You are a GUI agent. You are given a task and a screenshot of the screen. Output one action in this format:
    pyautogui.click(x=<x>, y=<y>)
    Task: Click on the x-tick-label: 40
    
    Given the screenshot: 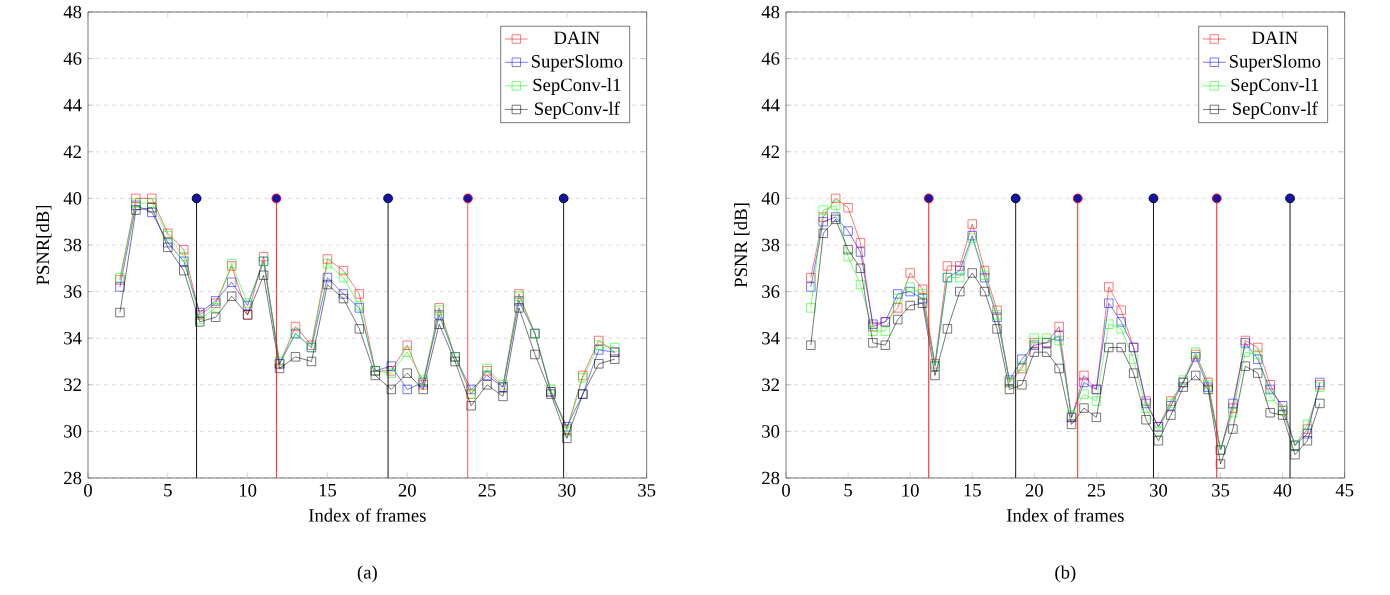 What is the action you would take?
    pyautogui.click(x=1282, y=490)
    